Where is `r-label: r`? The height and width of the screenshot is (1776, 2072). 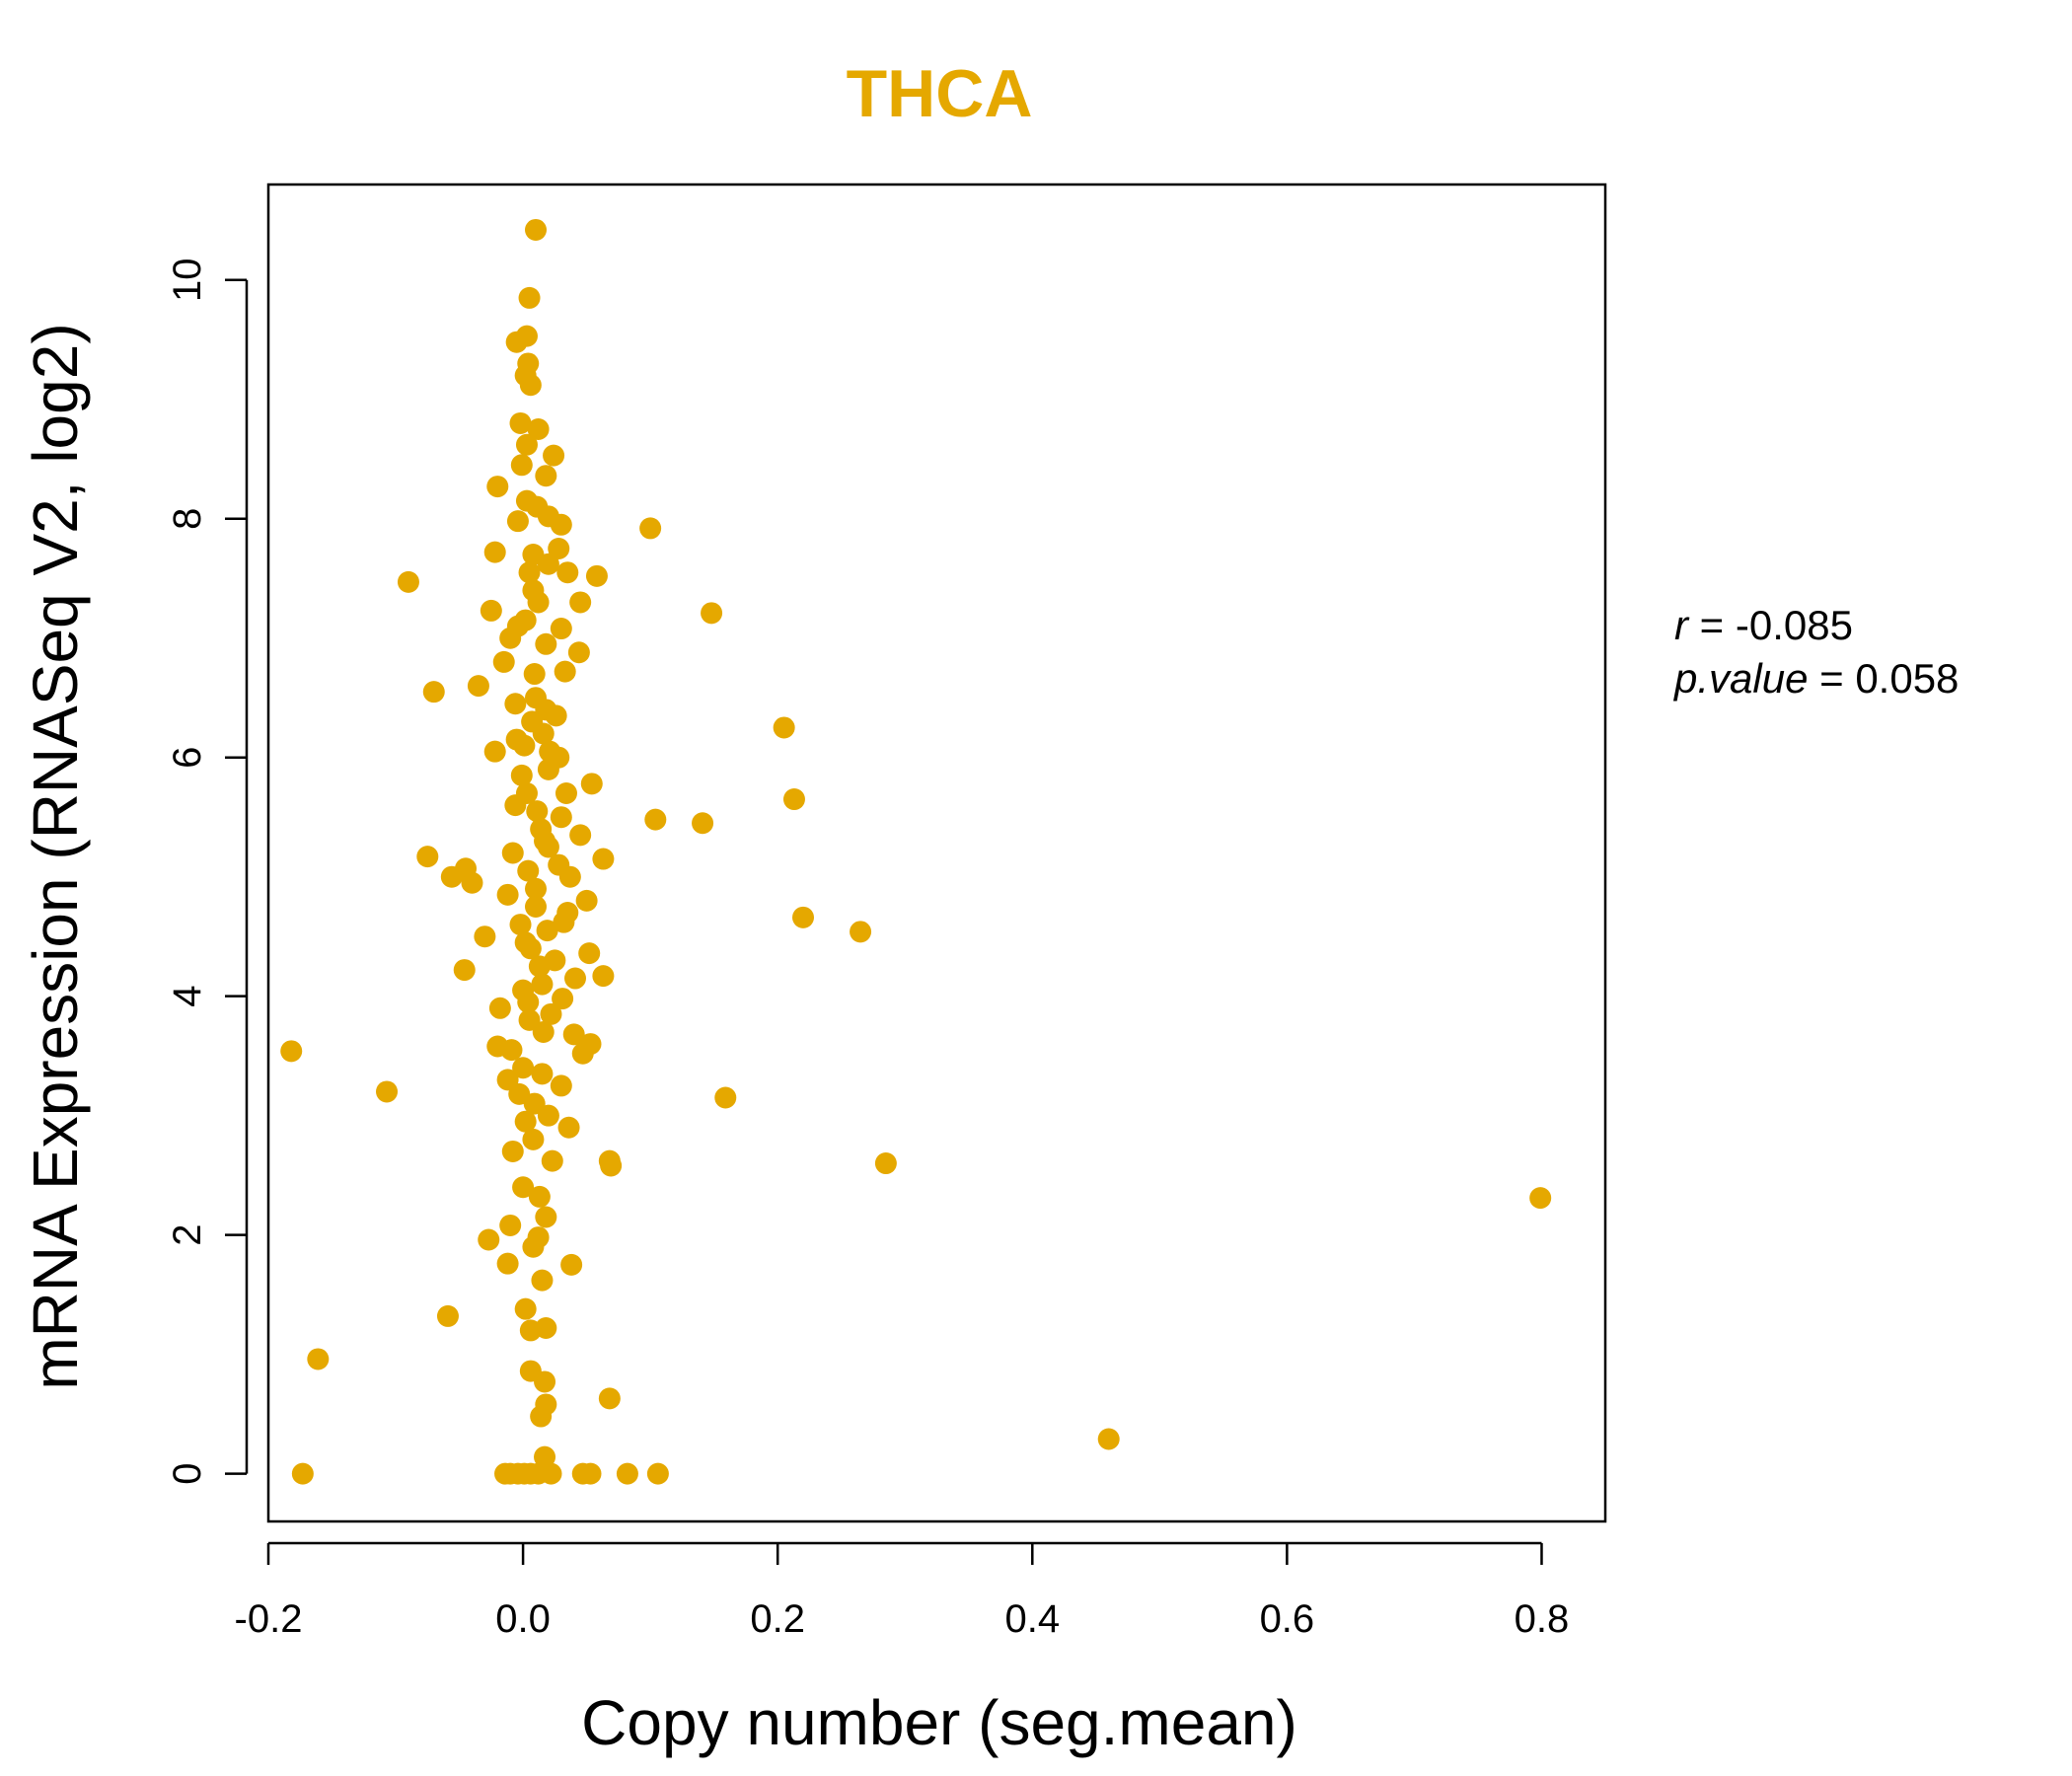
r-label: r is located at coordinates (1682, 625).